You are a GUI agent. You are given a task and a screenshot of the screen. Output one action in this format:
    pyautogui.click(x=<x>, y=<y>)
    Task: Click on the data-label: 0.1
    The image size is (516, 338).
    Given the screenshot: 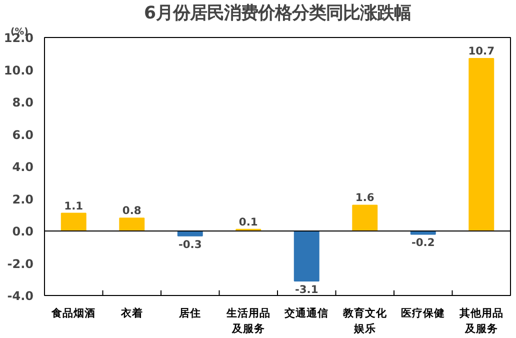 What is the action you would take?
    pyautogui.click(x=248, y=221)
    